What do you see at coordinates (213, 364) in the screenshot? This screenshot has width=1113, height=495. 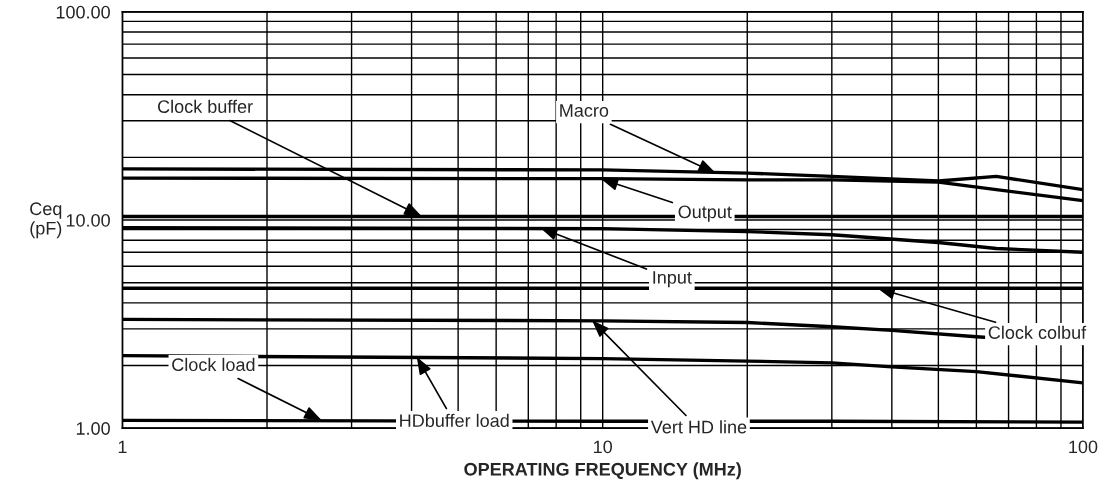 I see `annotation: Clock load` at bounding box center [213, 364].